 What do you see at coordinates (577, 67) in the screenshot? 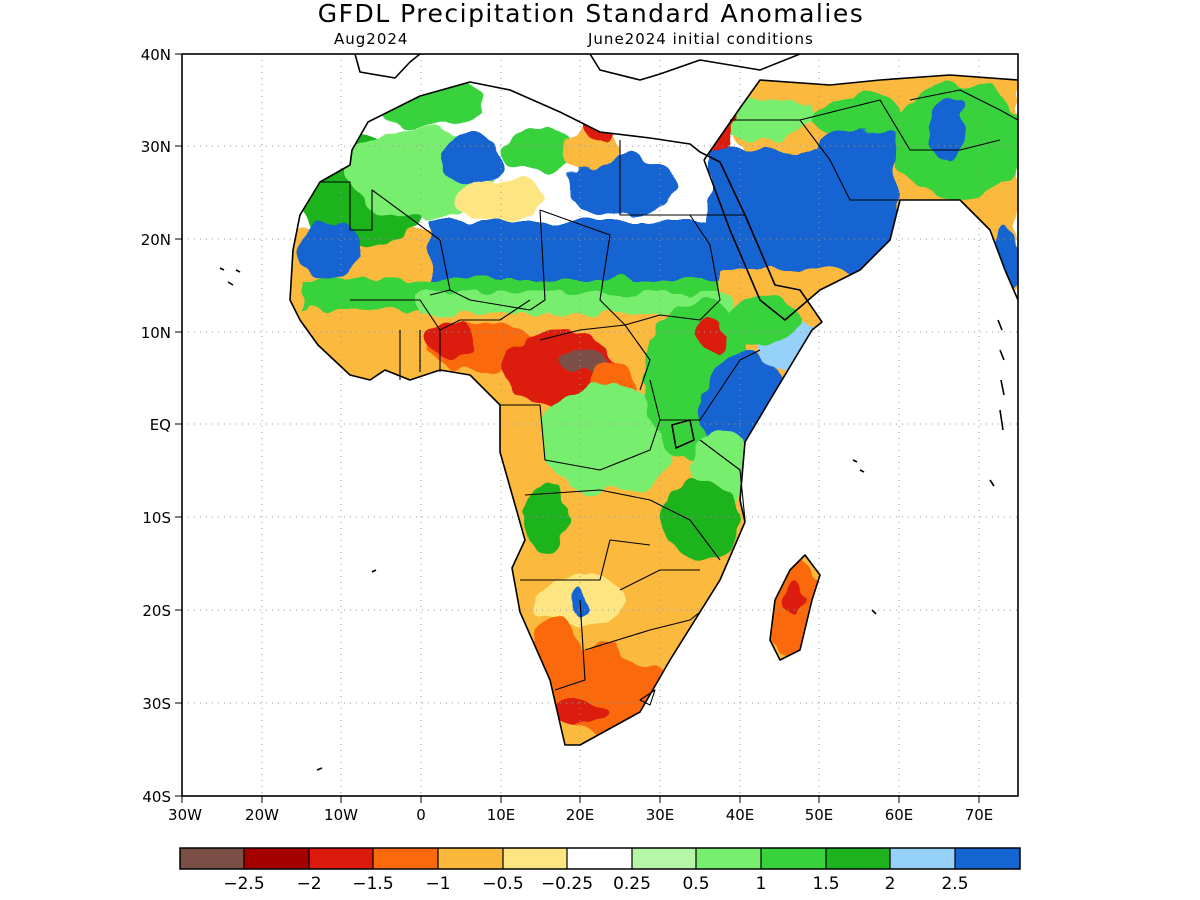
I see `europe-coastline` at bounding box center [577, 67].